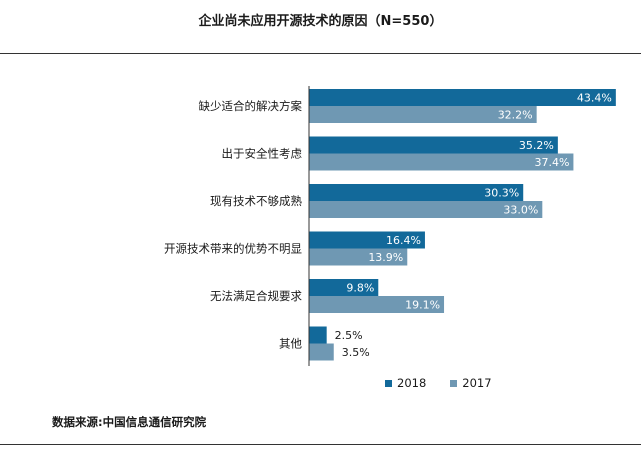 The height and width of the screenshot is (455, 641). Describe the element at coordinates (520, 210) in the screenshot. I see `data-label-2017: 33.0%` at that location.